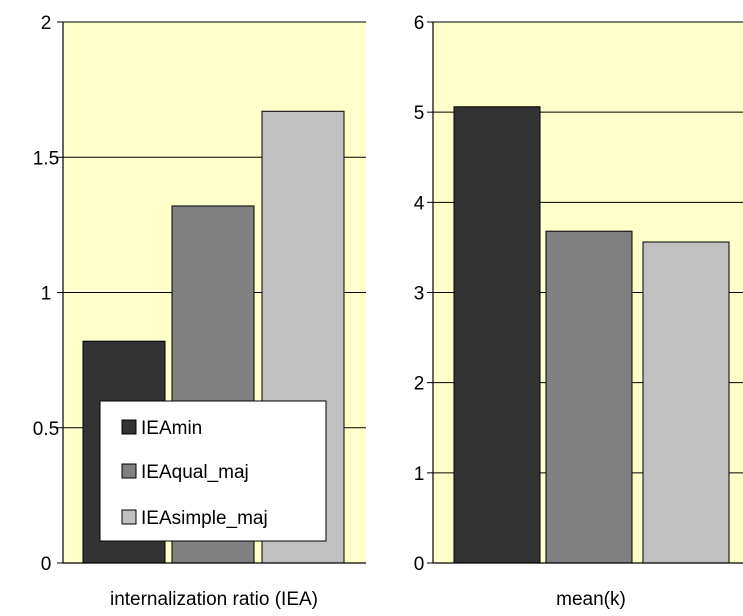 This screenshot has width=743, height=616. I want to click on bar-ieasimple-maj, so click(686, 402).